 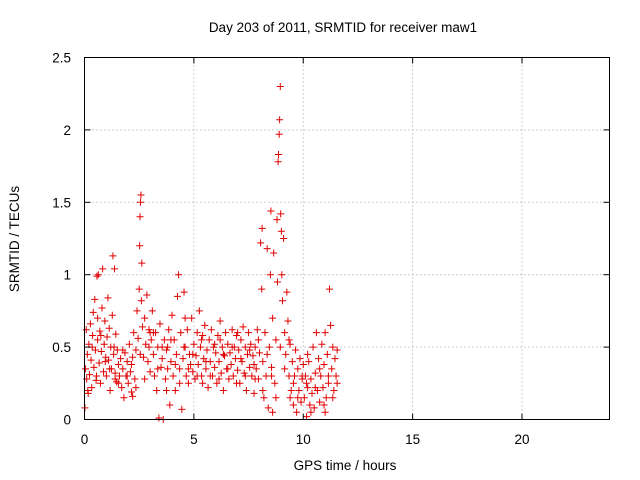 What do you see at coordinates (61, 347) in the screenshot?
I see `y-tick-label: 0.5` at bounding box center [61, 347].